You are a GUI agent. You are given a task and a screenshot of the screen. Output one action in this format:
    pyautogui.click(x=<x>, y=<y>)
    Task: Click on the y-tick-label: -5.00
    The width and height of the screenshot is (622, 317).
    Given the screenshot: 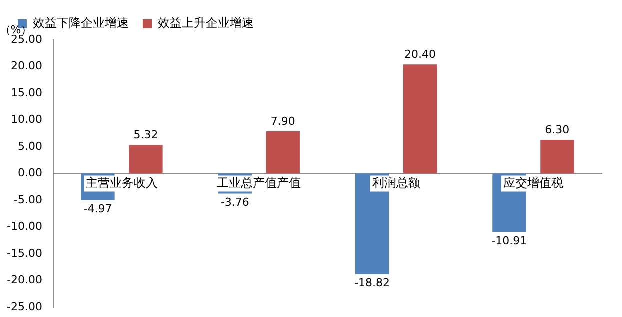 What is the action you would take?
    pyautogui.click(x=28, y=199)
    